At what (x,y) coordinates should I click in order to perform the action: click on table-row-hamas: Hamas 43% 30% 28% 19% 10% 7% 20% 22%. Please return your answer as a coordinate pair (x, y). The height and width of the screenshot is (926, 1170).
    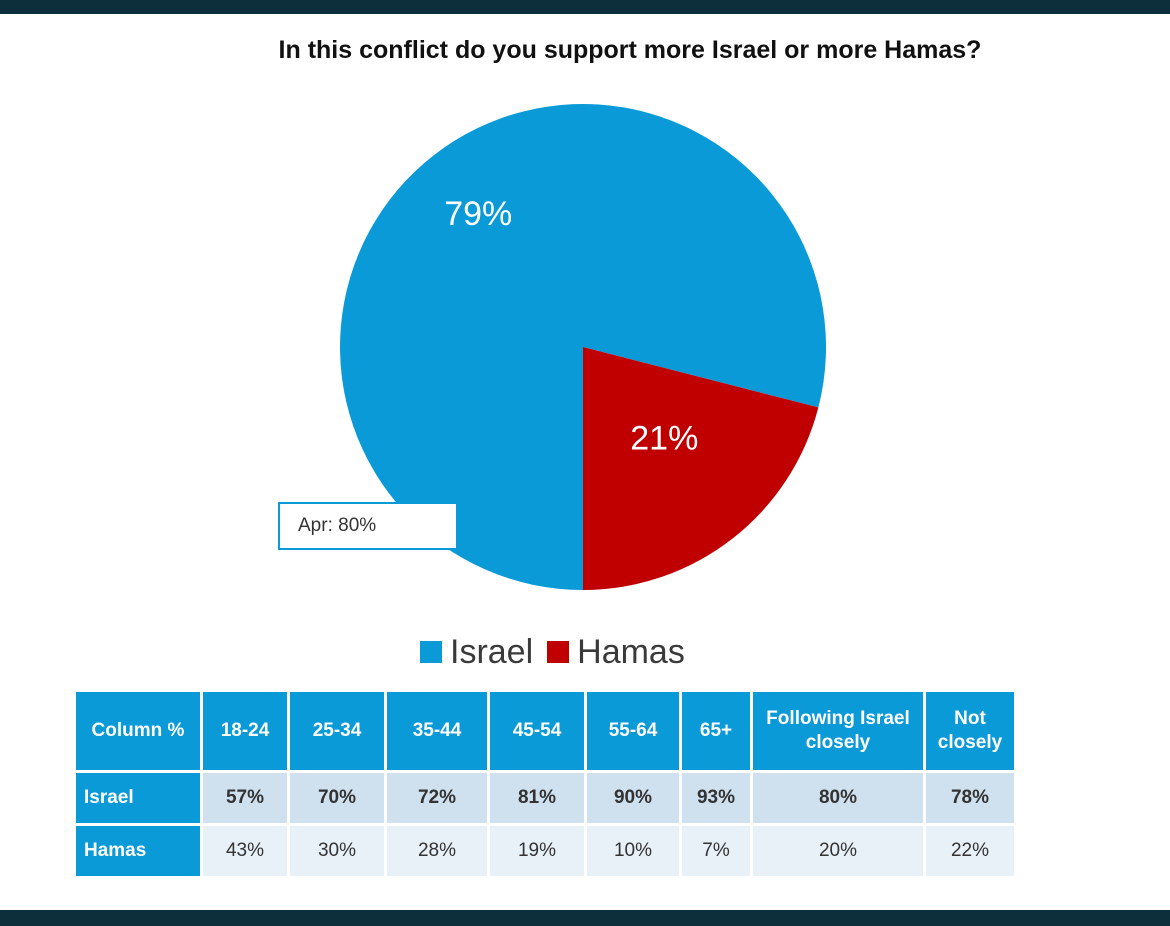
    Looking at the image, I should click on (545, 851).